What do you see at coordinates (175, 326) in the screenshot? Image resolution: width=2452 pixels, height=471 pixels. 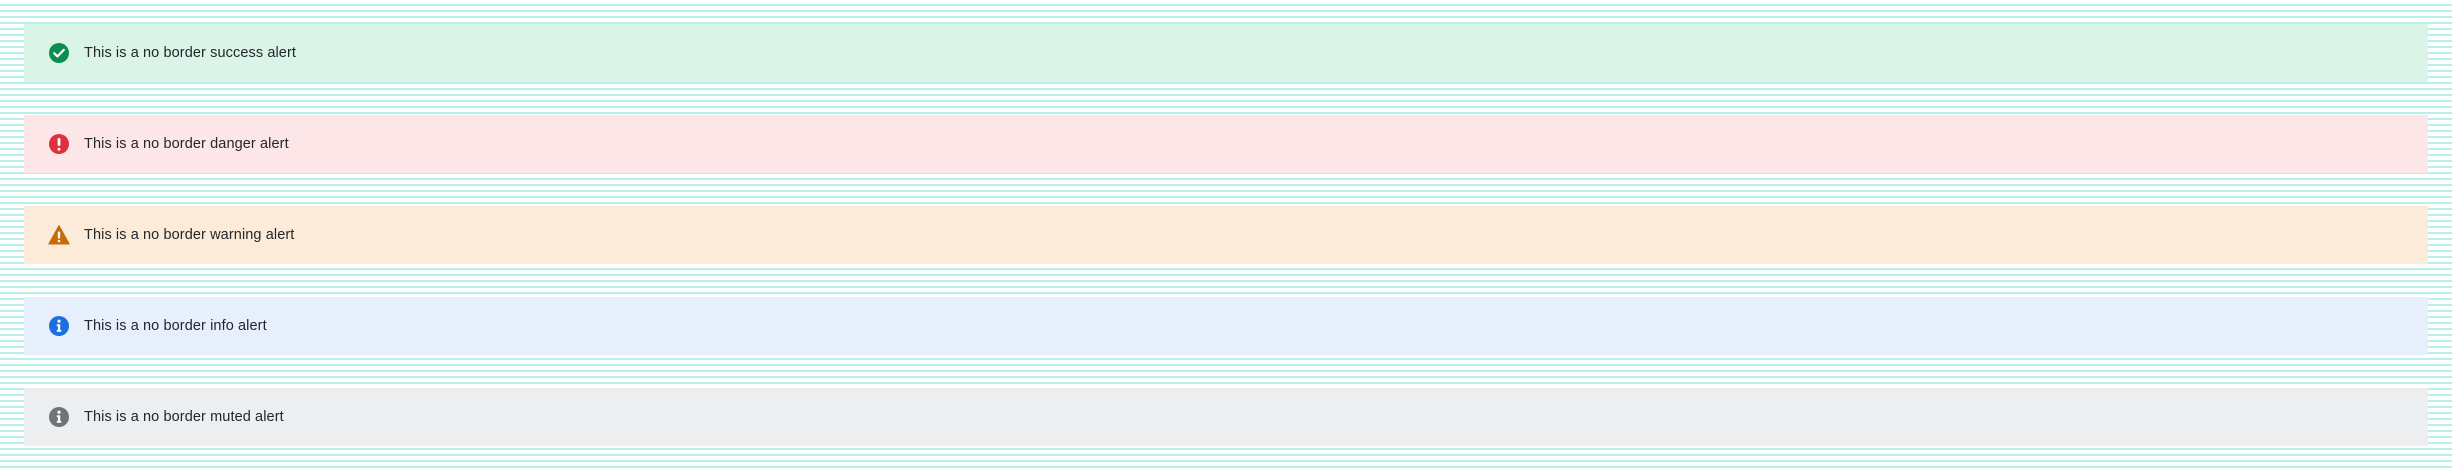 I see `alert-text: This is a no border info alert` at bounding box center [175, 326].